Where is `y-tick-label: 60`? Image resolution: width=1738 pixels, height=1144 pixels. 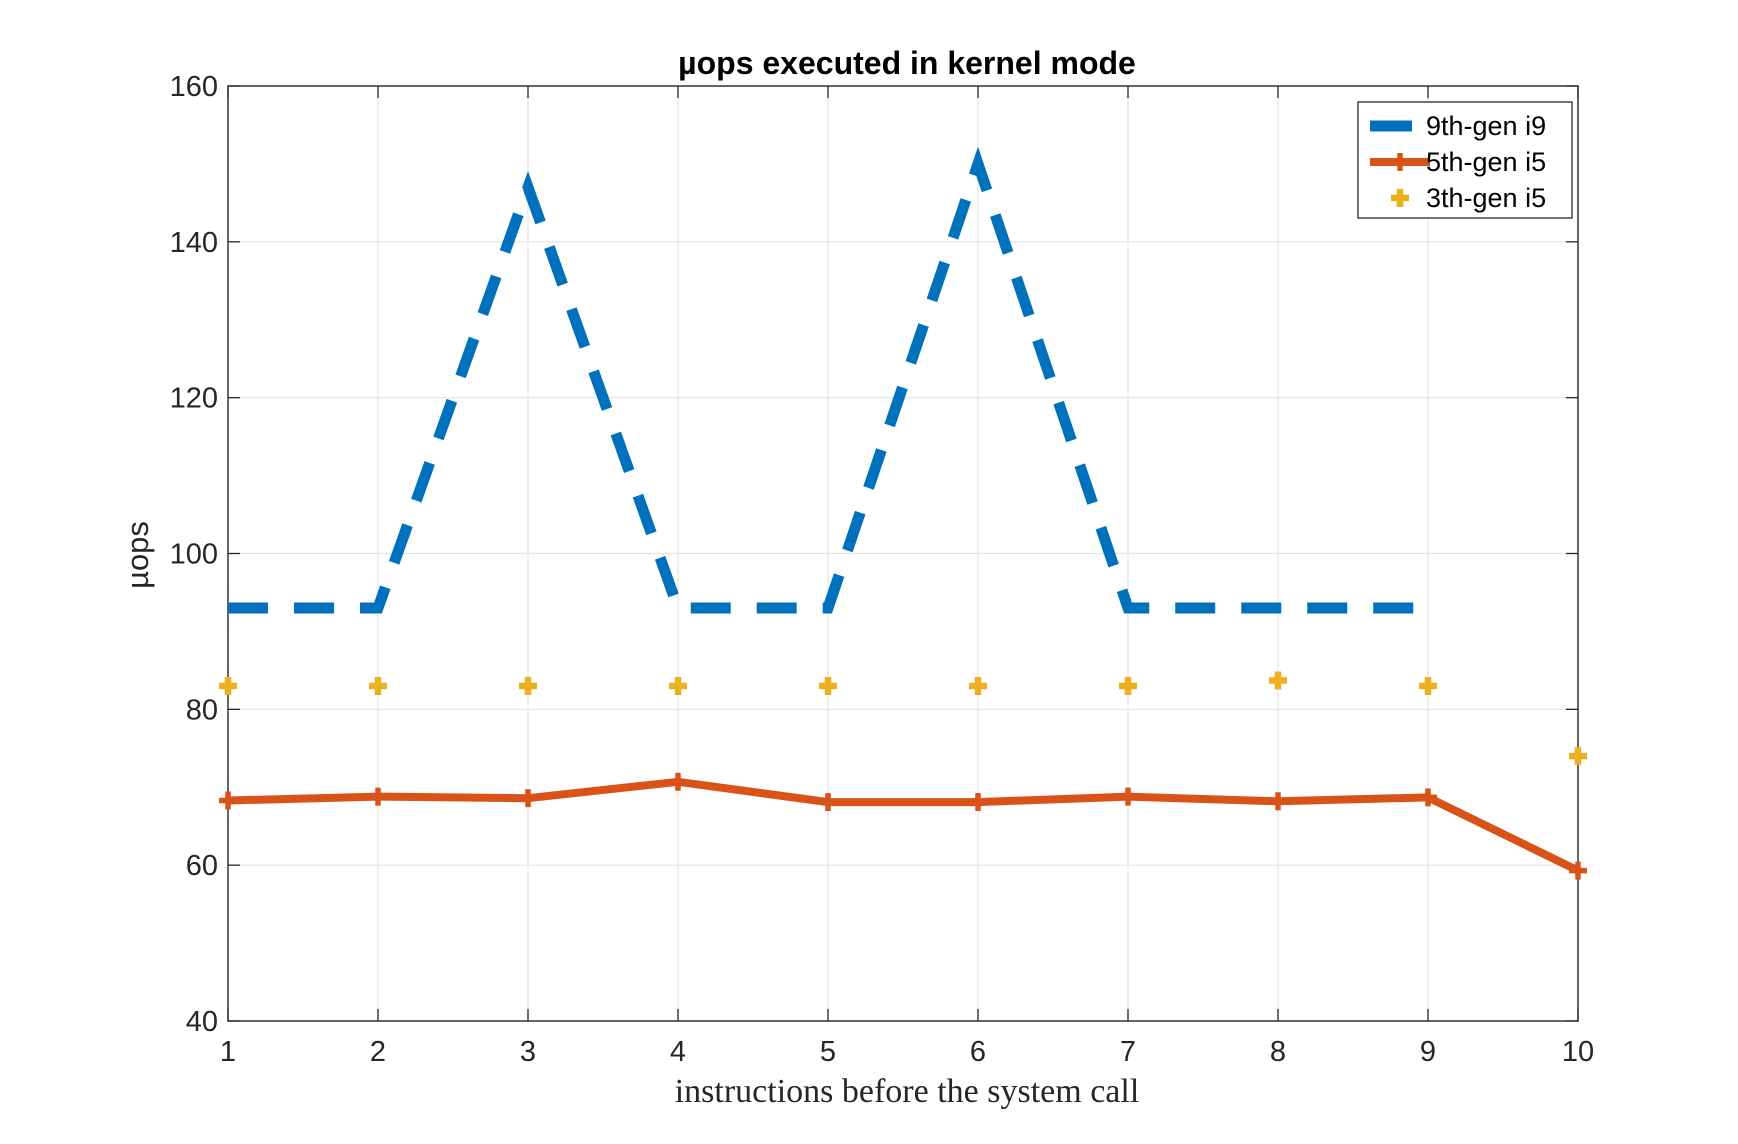
y-tick-label: 60 is located at coordinates (202, 866).